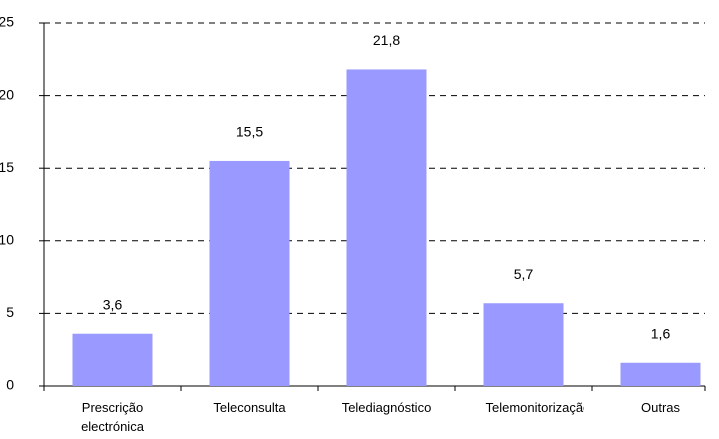  I want to click on x-label-box: Outras, so click(660, 407).